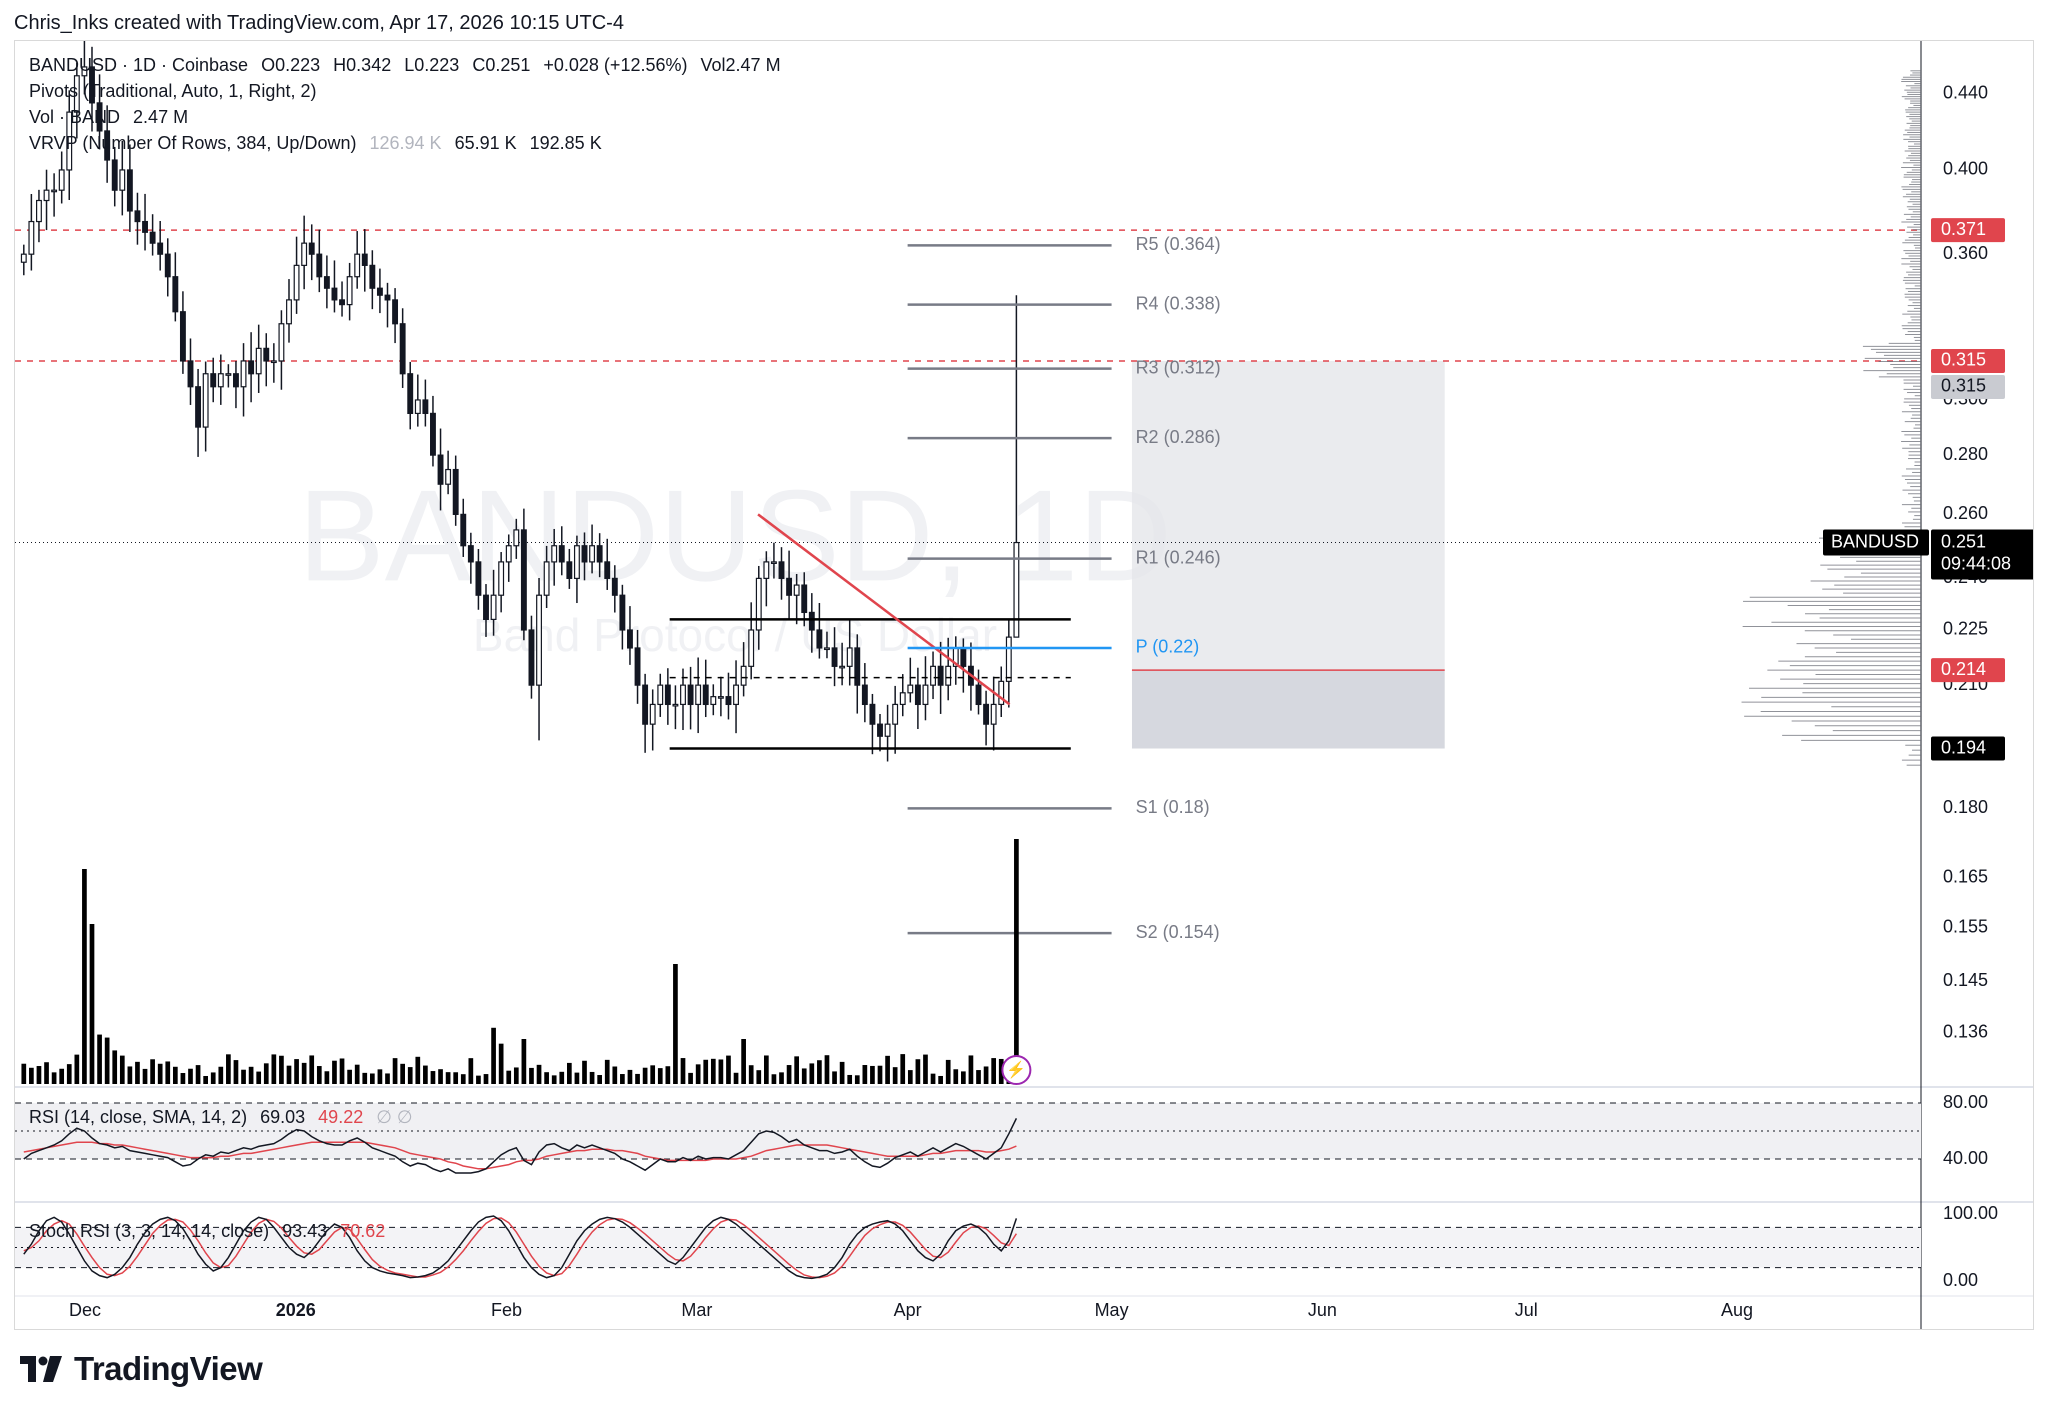  Describe the element at coordinates (141, 1369) in the screenshot. I see `tradingview-logo: TradingView` at that location.